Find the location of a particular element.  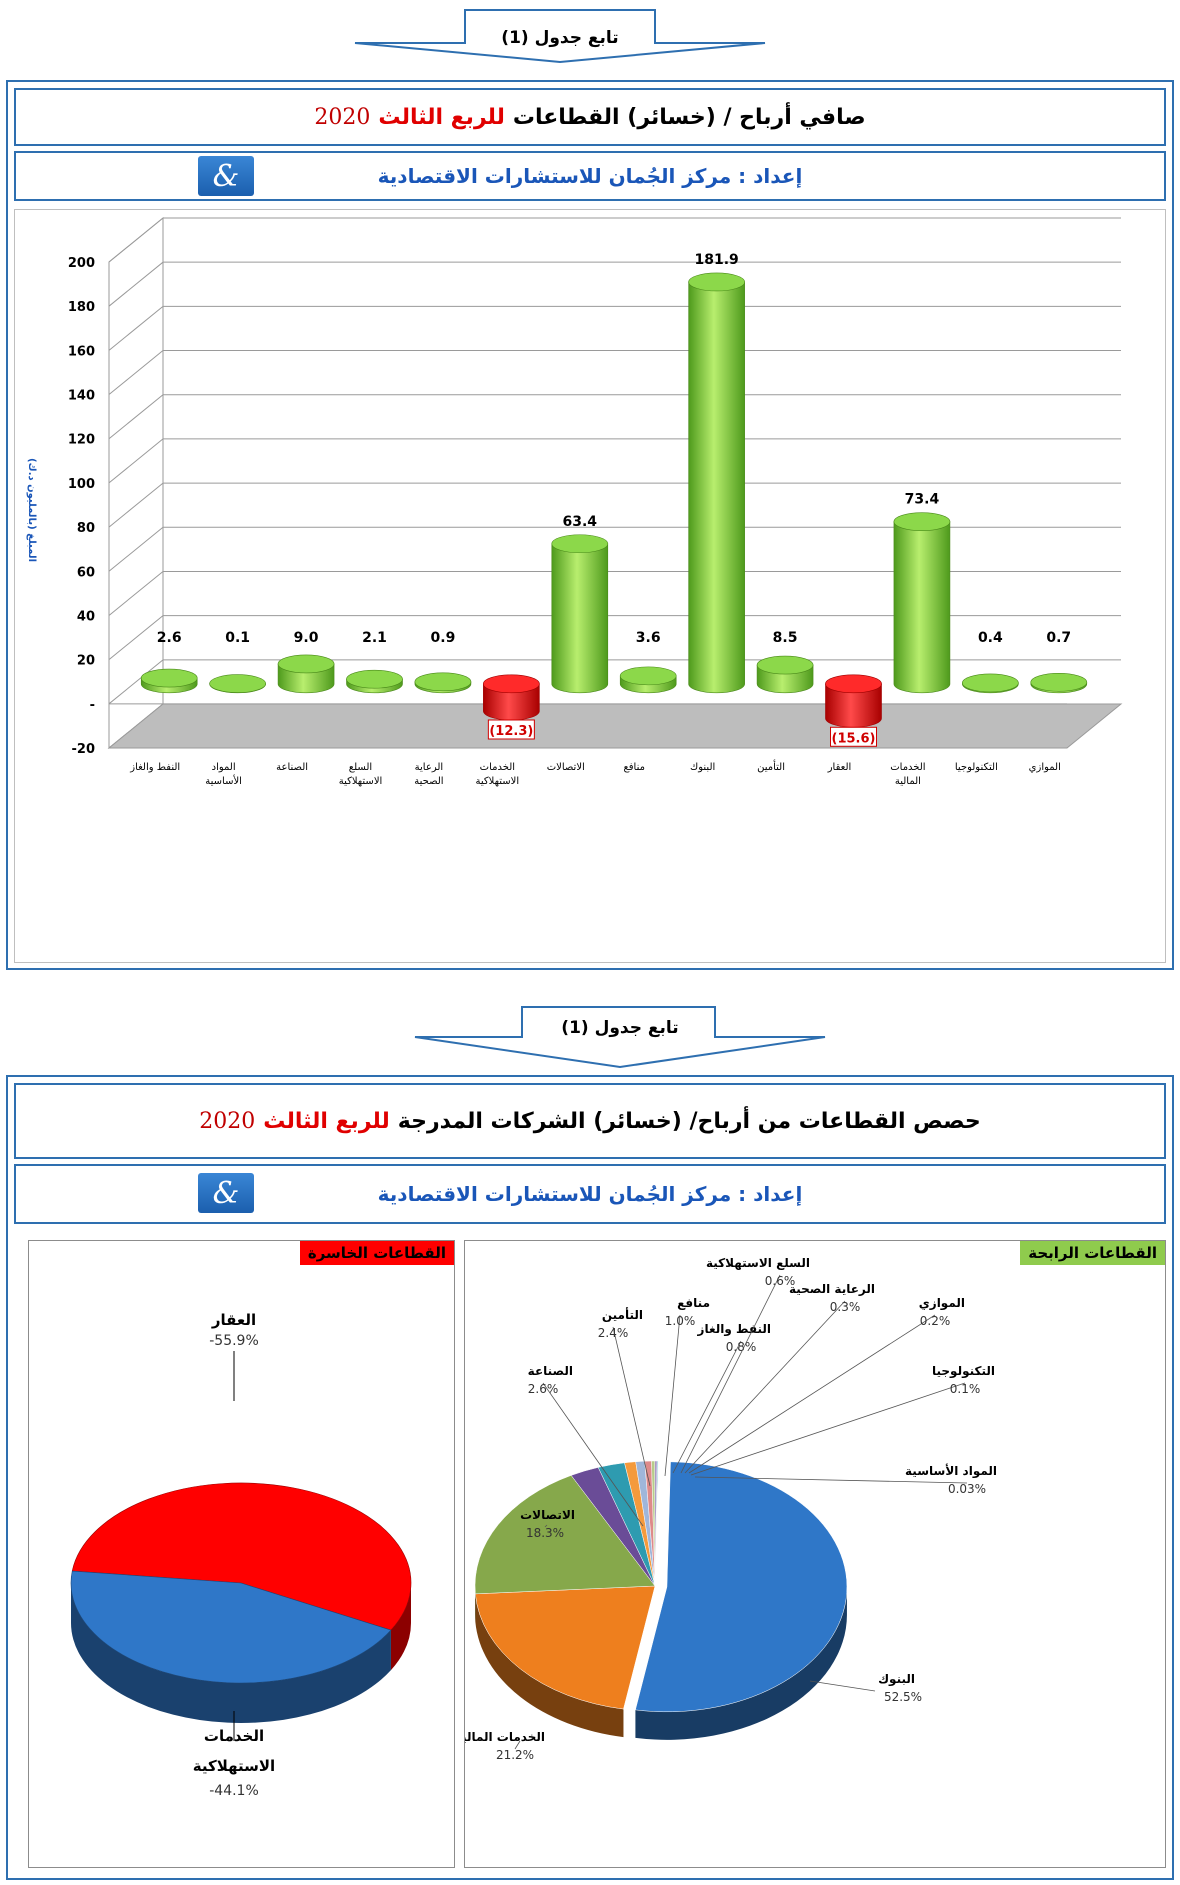

value-label: (12.3) is located at coordinates (511, 731).